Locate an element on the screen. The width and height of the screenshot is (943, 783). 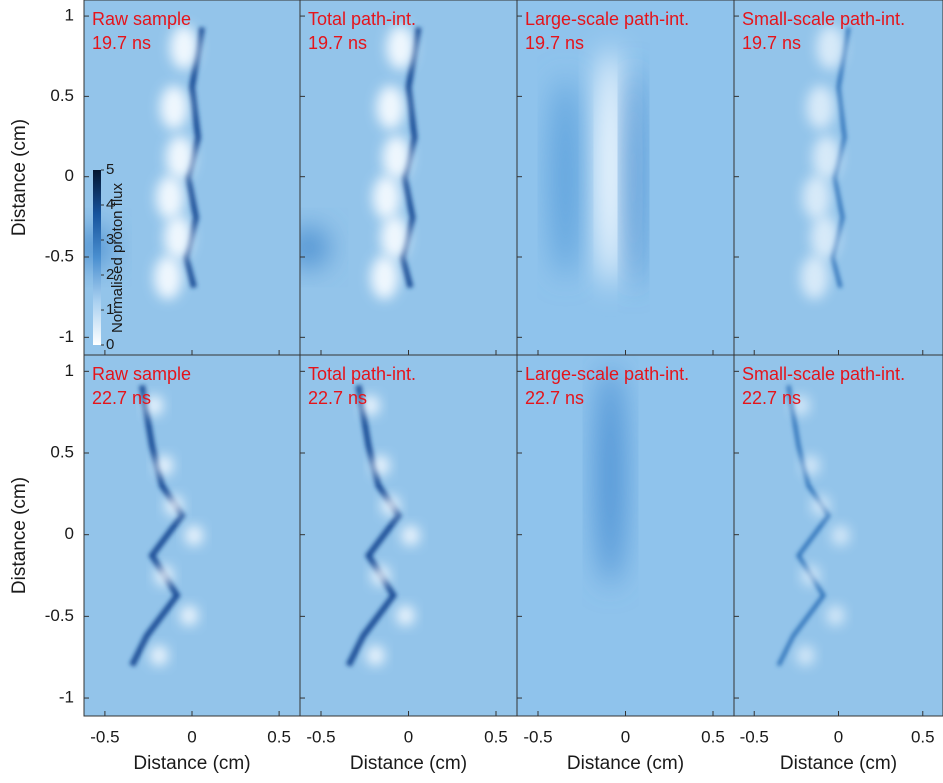
y-tick-label: 0.5 is located at coordinates (62, 95).